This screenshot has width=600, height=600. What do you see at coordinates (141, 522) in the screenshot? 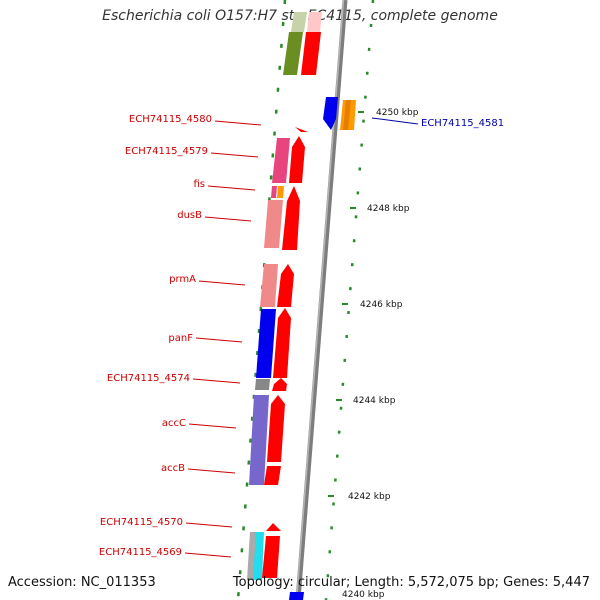
I see `gene-label: ECH74115_4570` at bounding box center [141, 522].